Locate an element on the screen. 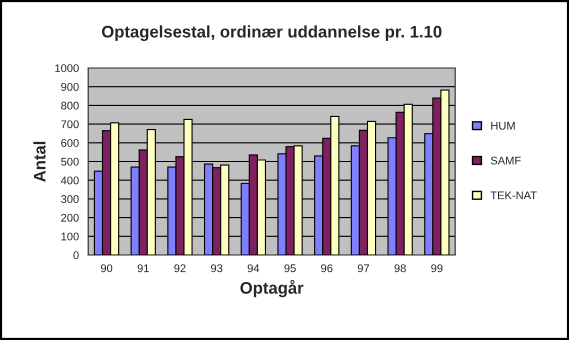 The width and height of the screenshot is (569, 340). x-tick-label: 95 is located at coordinates (290, 268).